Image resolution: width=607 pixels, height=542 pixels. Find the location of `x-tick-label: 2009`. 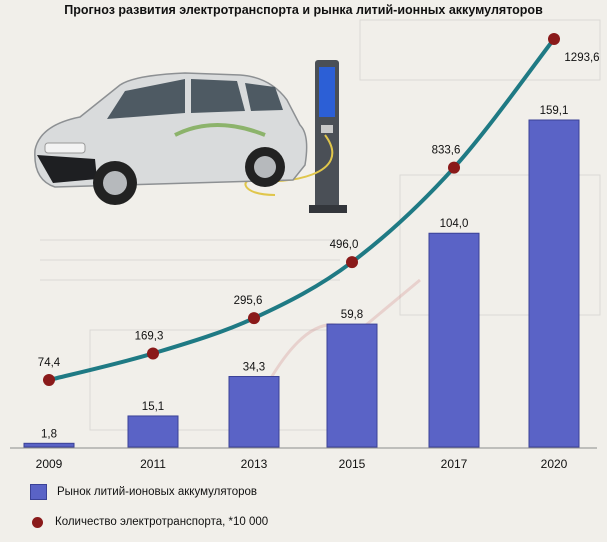

x-tick-label: 2009 is located at coordinates (49, 464).